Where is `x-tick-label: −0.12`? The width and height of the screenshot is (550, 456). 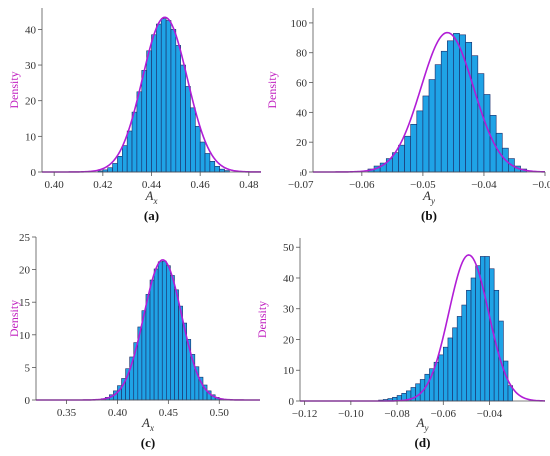
x-tick-label: −0.12 is located at coordinates (304, 414).